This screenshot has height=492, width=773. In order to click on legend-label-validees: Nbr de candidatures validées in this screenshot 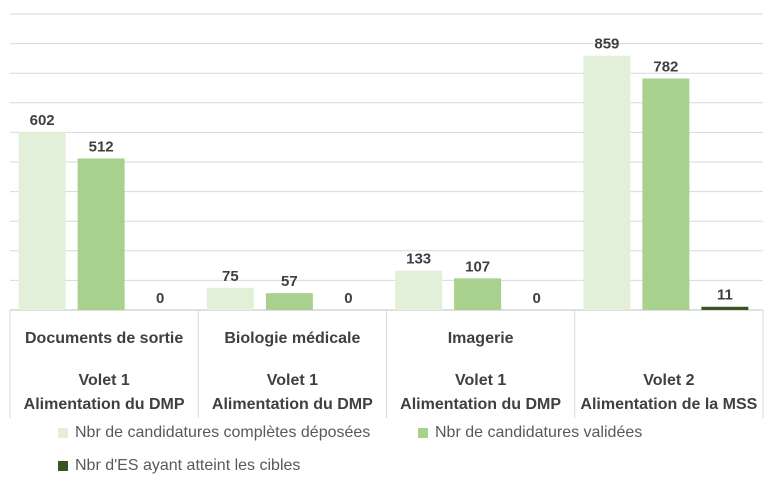, I will do `click(539, 432)`.